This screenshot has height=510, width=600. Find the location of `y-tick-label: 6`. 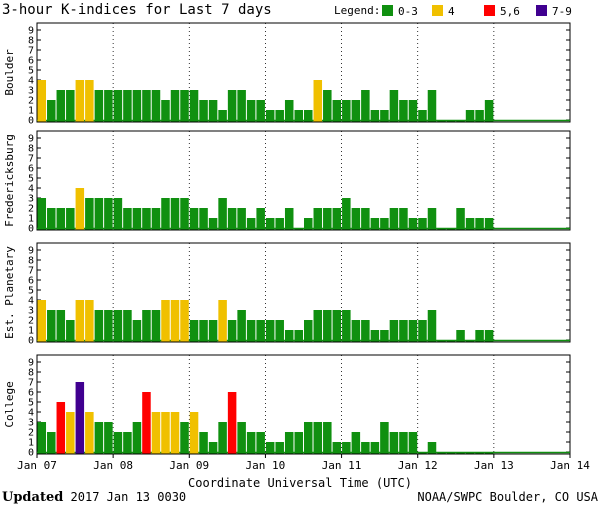

y-tick-label: 6 is located at coordinates (31, 169).